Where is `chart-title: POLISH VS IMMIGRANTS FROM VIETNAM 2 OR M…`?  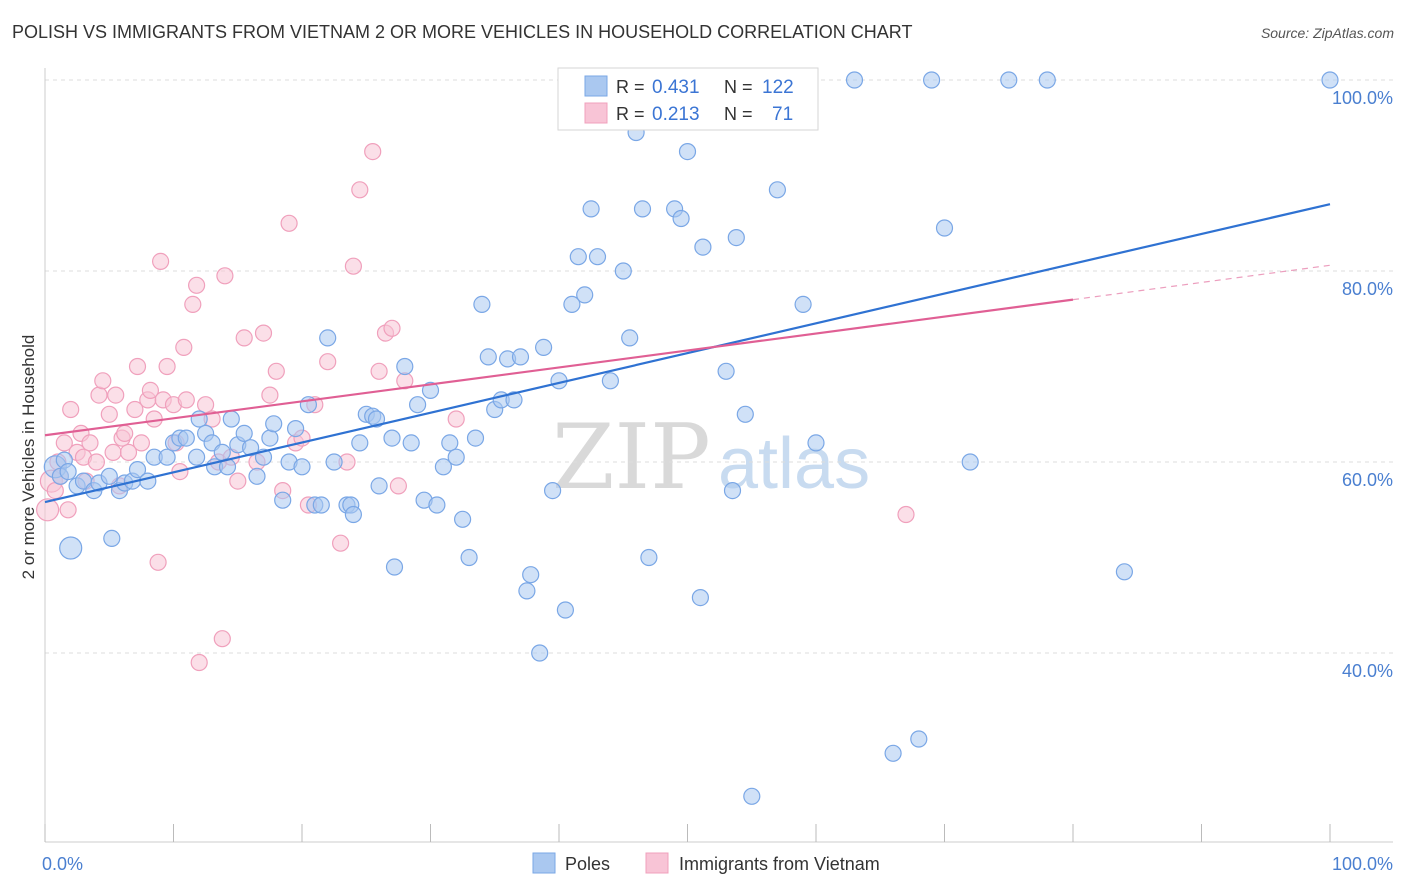
chart-title: POLISH VS IMMIGRANTS FROM VIETNAM 2 OR M… is located at coordinates (462, 32).